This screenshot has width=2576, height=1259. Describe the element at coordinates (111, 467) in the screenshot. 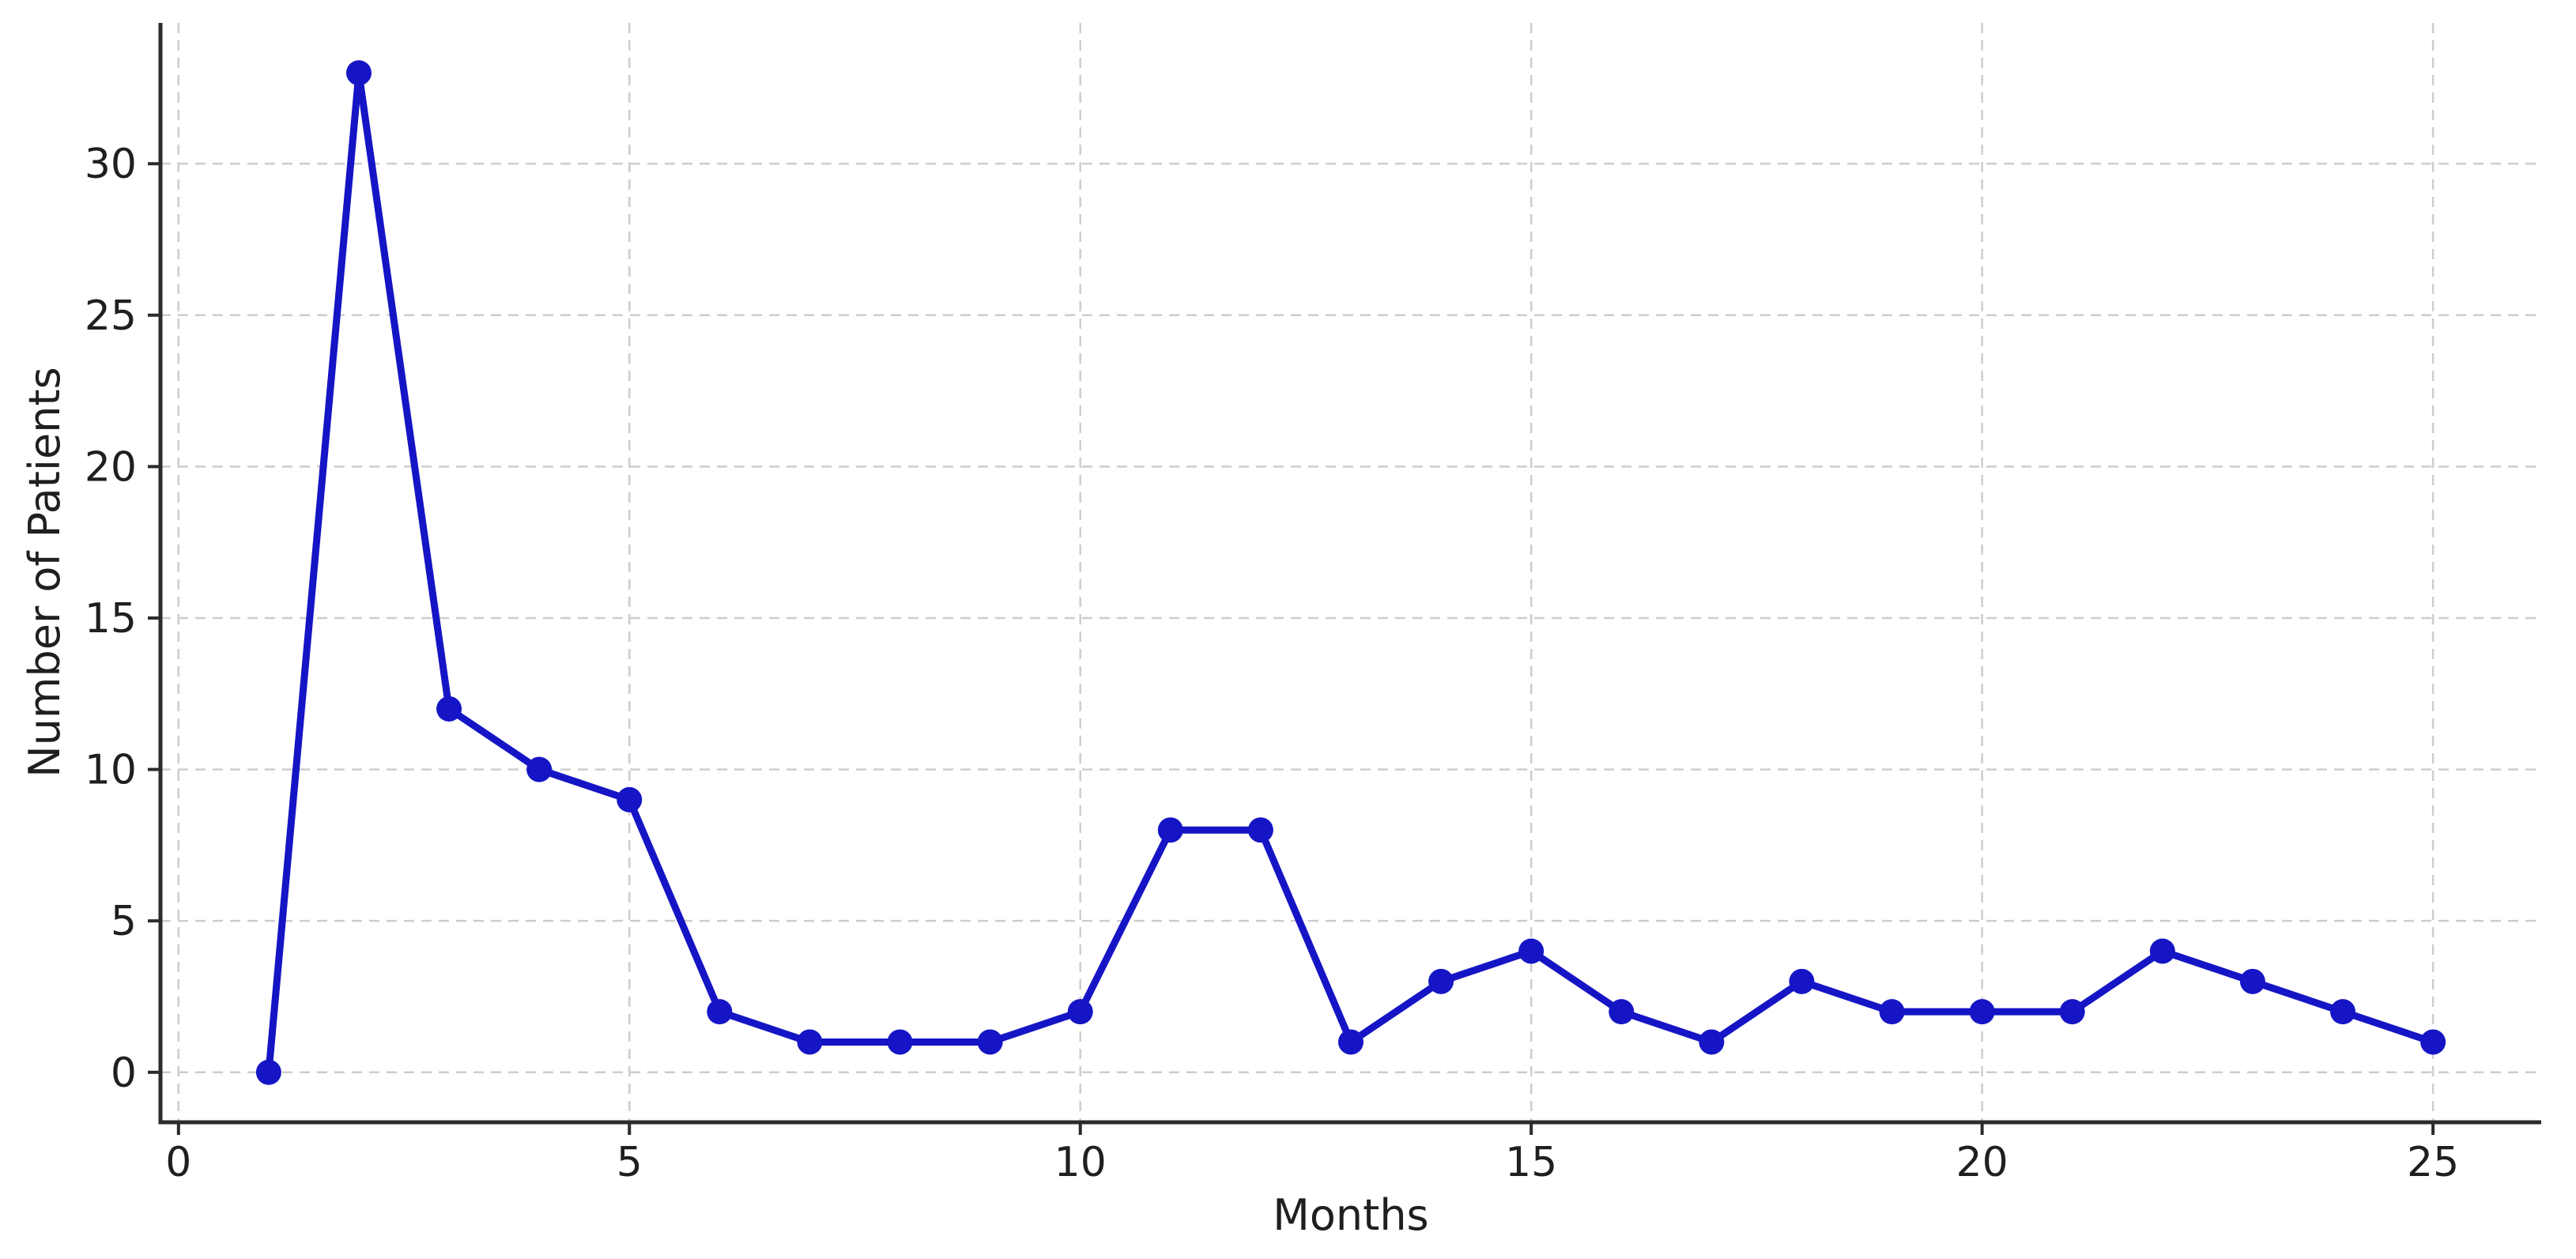

I see `y-tick-label: 20` at that location.